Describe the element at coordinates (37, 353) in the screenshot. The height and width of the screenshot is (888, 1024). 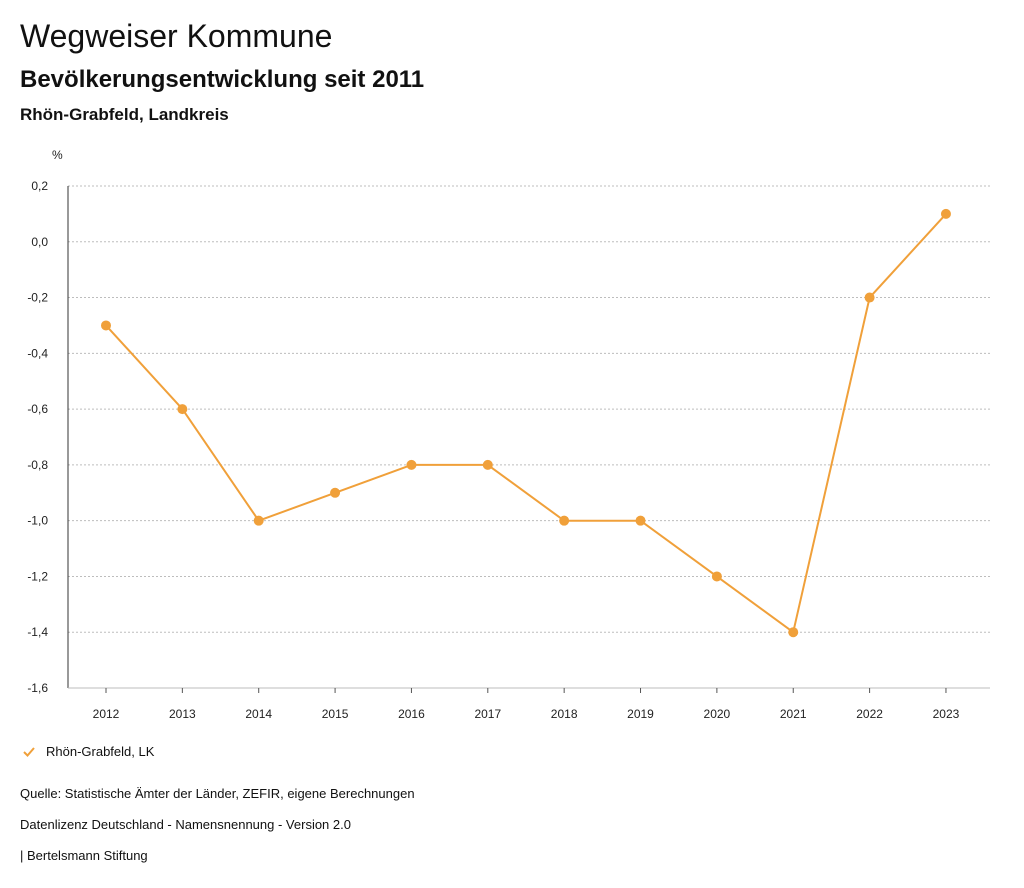
I see `y-tick-label: -0,4` at that location.